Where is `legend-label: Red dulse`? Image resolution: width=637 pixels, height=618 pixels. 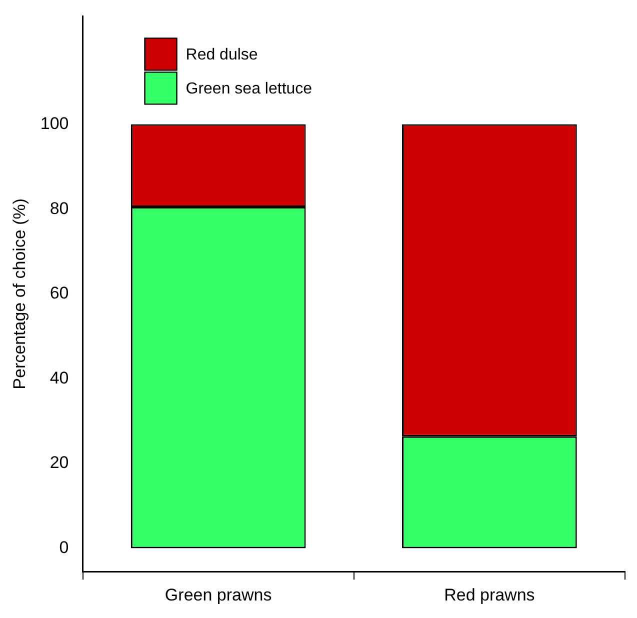 legend-label: Red dulse is located at coordinates (222, 55).